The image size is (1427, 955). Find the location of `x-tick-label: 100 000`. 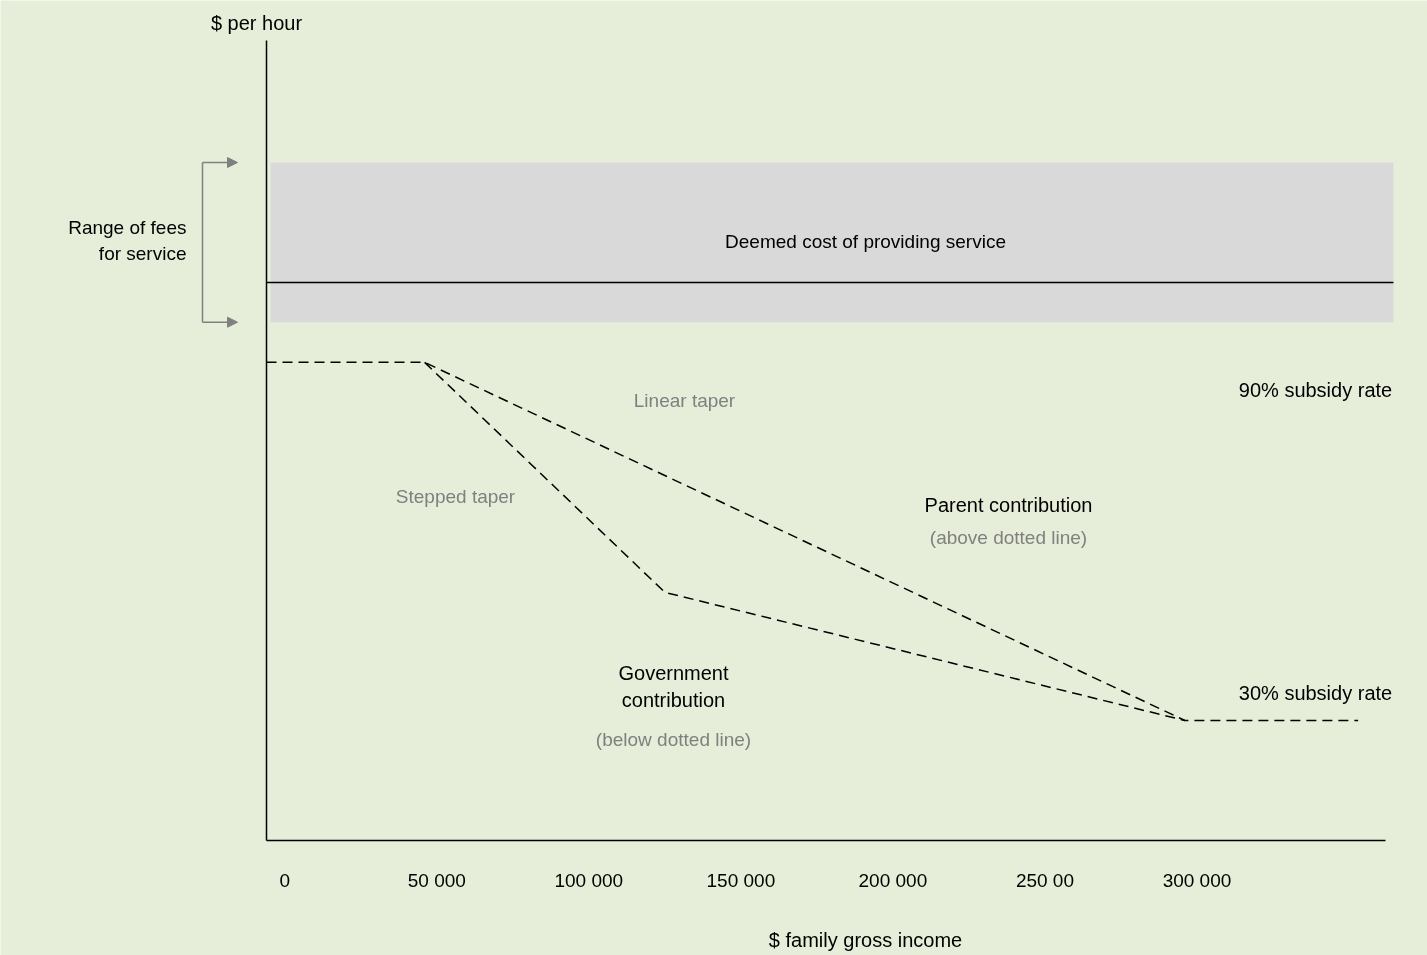

x-tick-label: 100 000 is located at coordinates (589, 880).